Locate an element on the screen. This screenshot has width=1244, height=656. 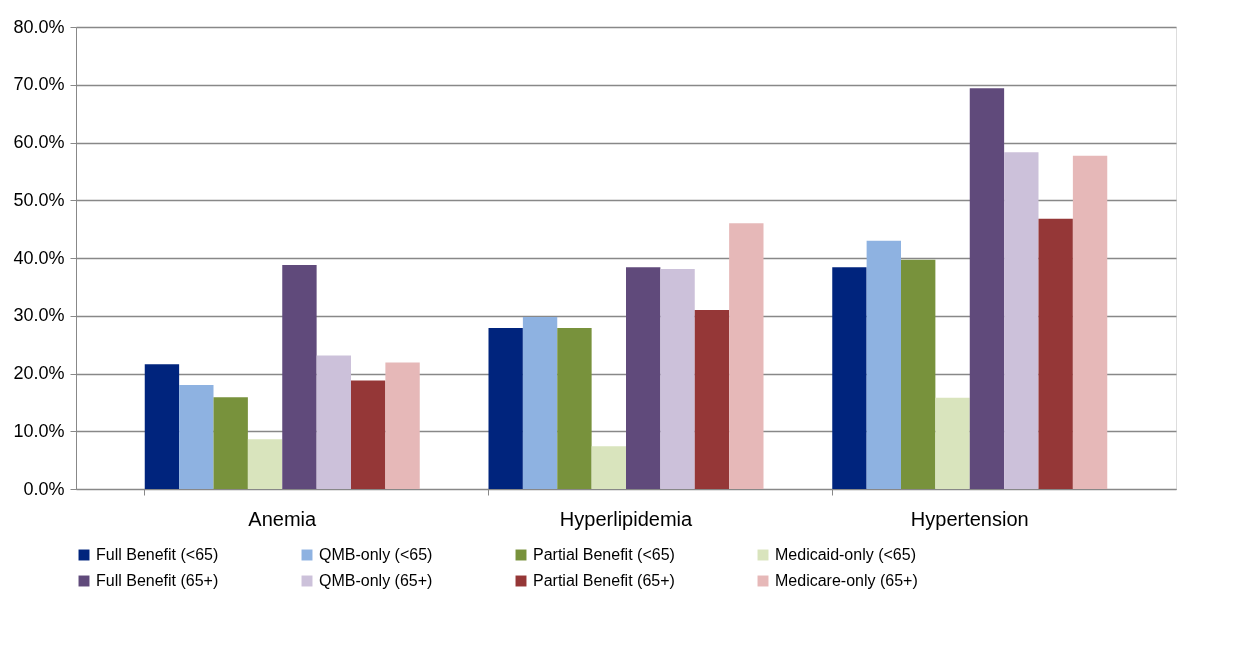
legend-label: QMB-only (<65) is located at coordinates (376, 554).